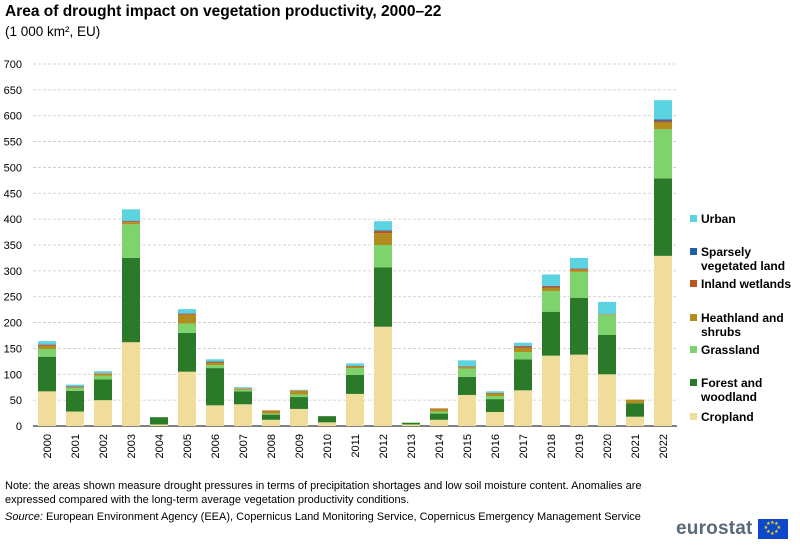  I want to click on y-tick-label: 400, so click(13, 220).